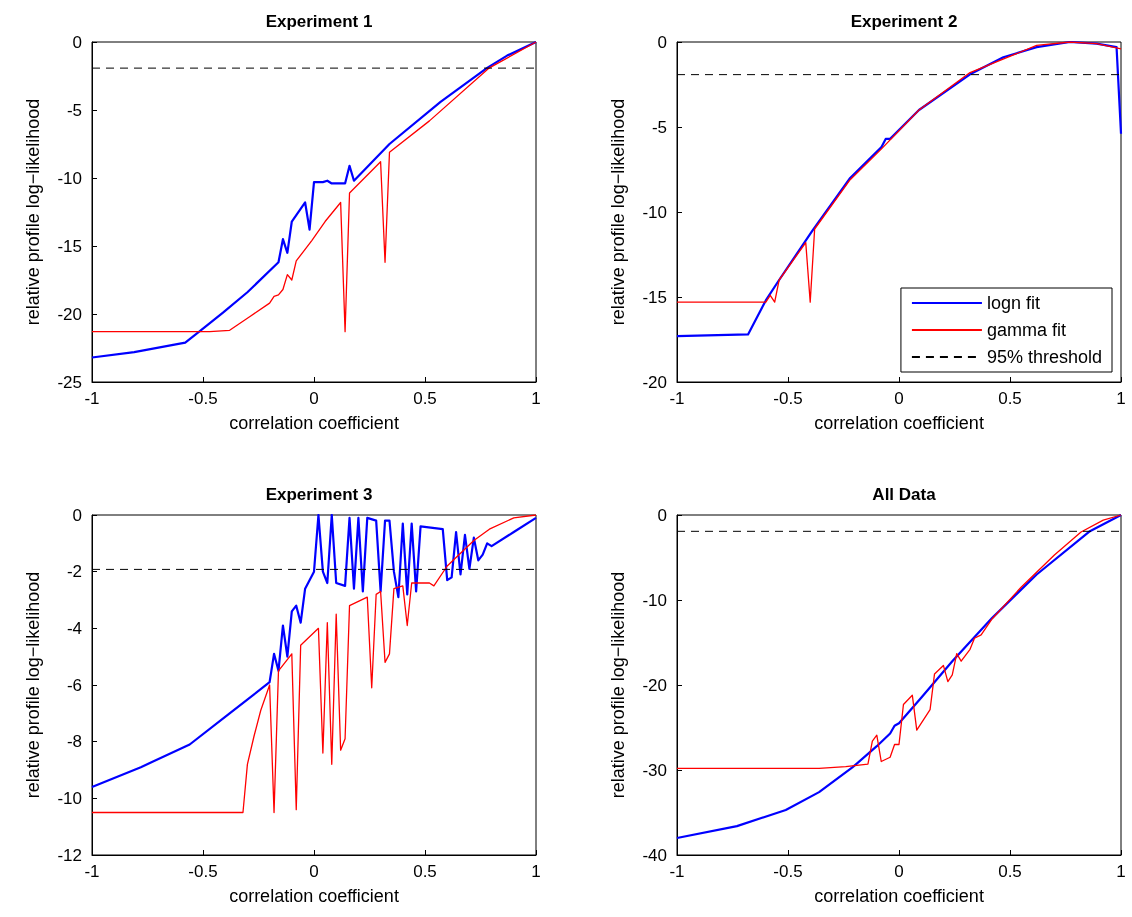 This screenshot has width=1132, height=917. I want to click on y-tick-label: -6, so click(74, 685).